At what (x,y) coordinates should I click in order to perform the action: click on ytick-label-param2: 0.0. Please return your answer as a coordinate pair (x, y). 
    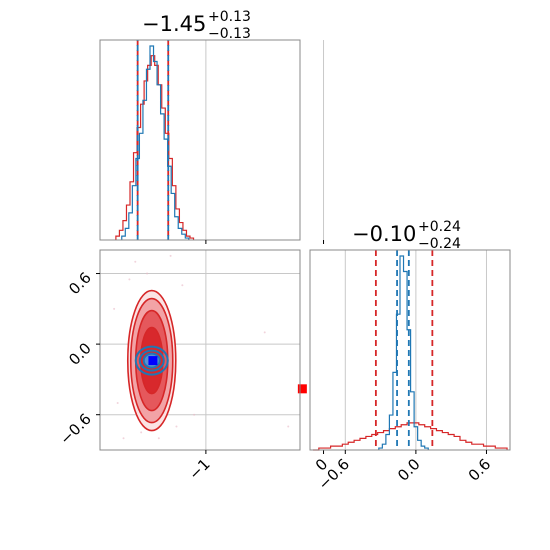
    Looking at the image, I should click on (80, 354).